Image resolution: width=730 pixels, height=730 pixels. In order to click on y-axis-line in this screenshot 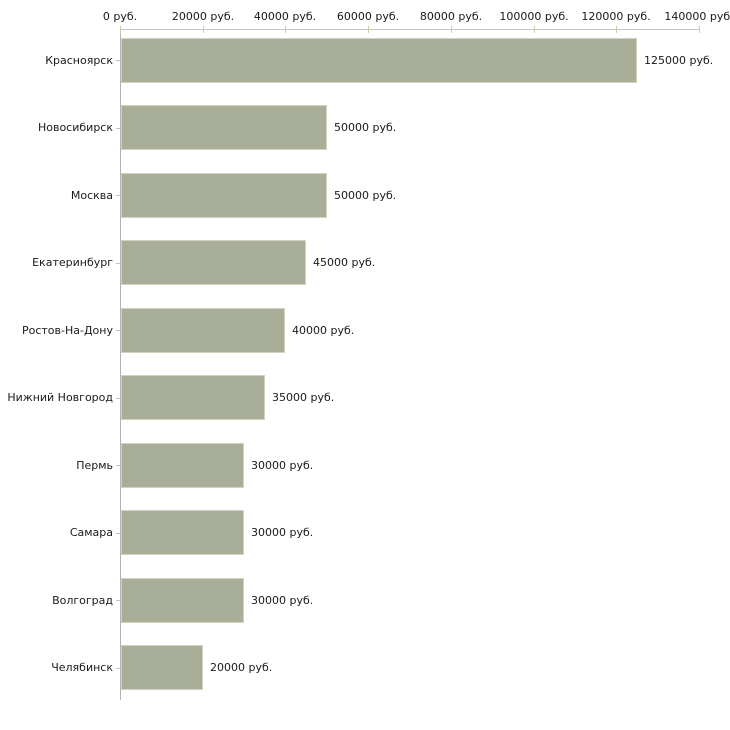, I will do `click(120, 363)`.